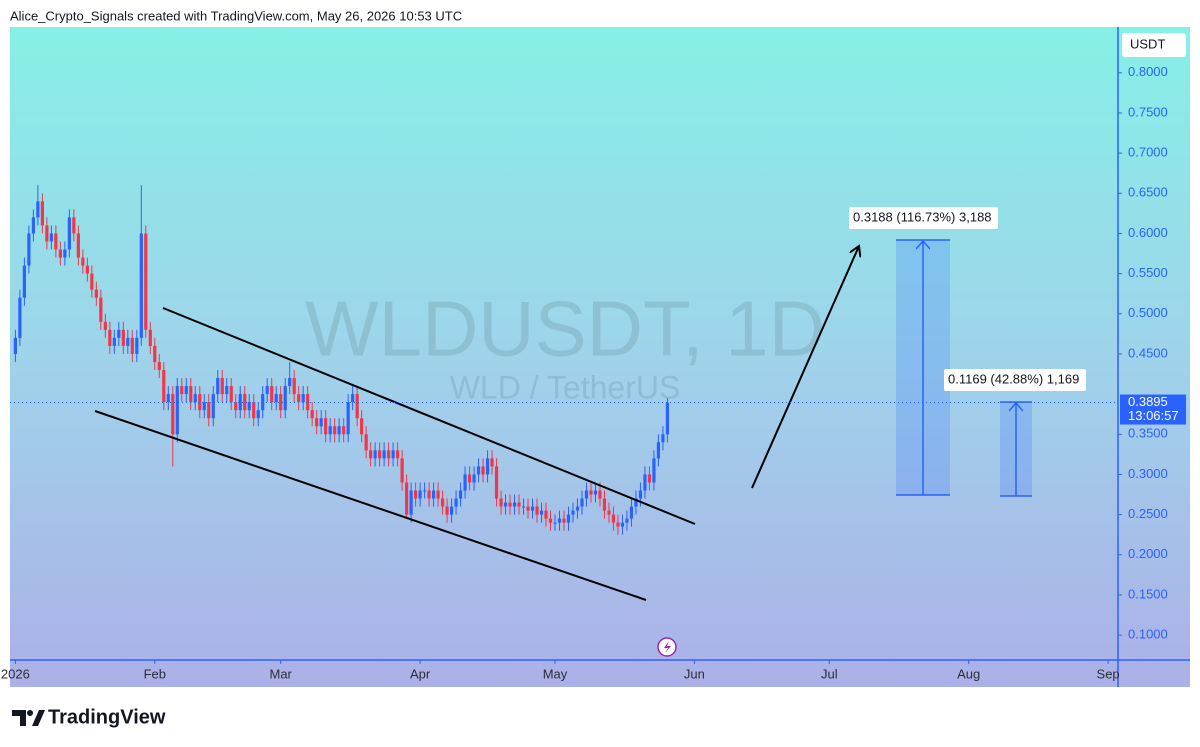 The height and width of the screenshot is (747, 1200). Describe the element at coordinates (1148, 312) in the screenshot. I see `y-tick-label: 0.5000` at that location.